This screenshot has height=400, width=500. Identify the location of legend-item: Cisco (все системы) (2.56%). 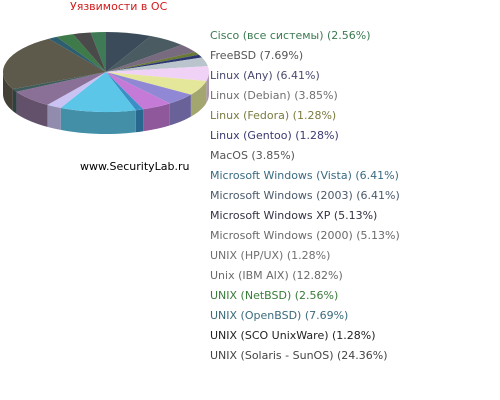
(290, 35).